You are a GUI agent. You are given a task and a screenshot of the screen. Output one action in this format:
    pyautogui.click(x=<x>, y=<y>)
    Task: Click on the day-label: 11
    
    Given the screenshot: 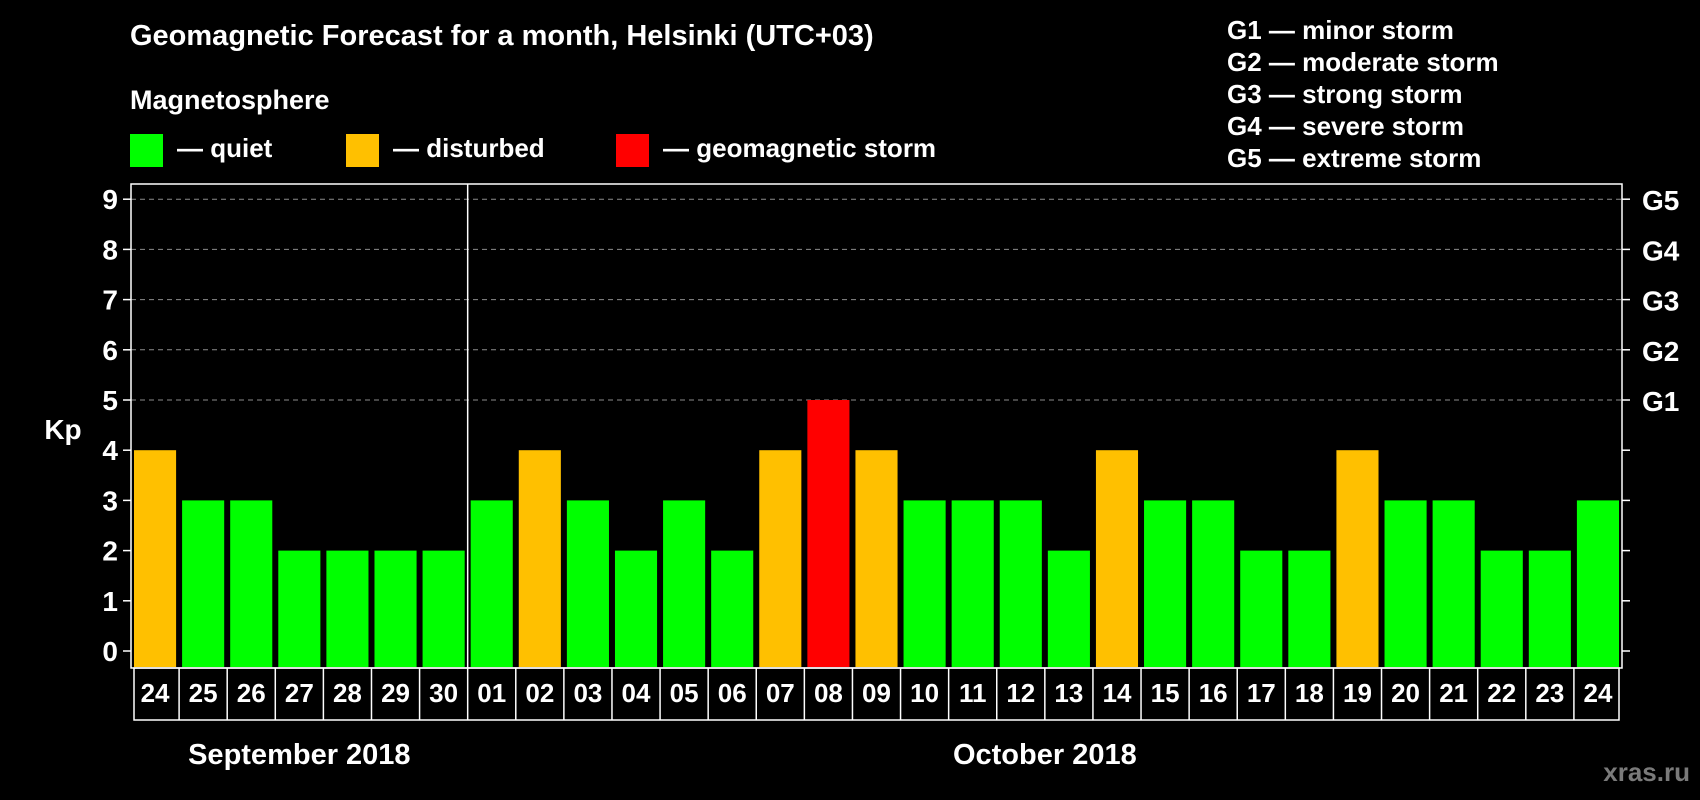 What is the action you would take?
    pyautogui.click(x=973, y=693)
    